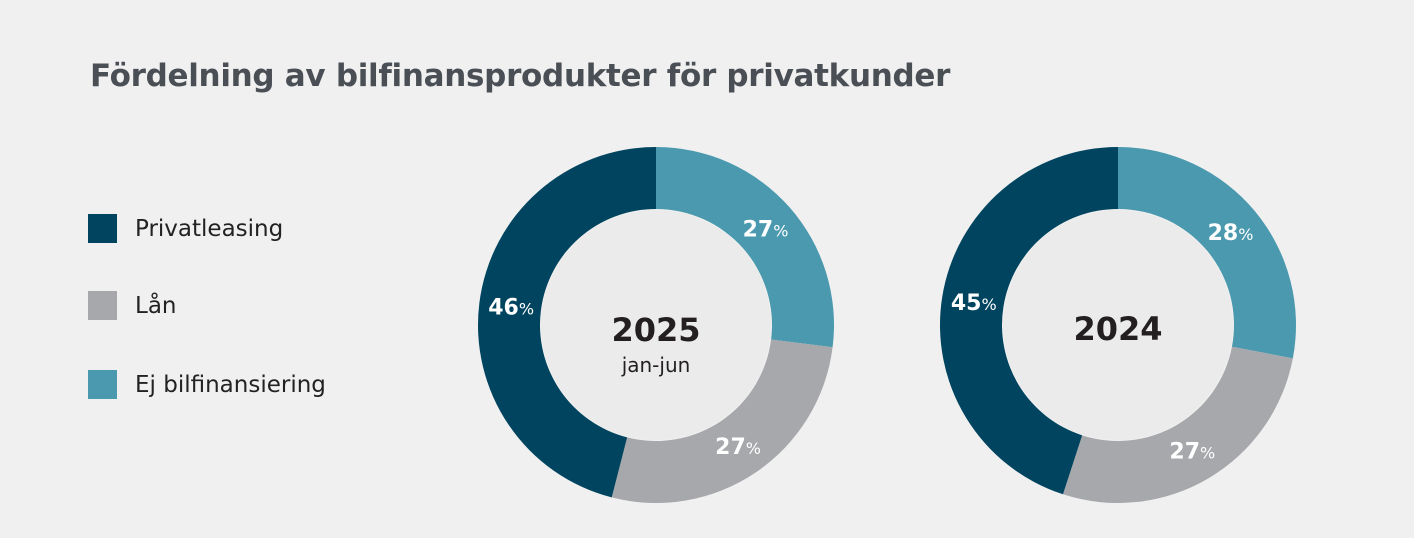 Image resolution: width=1414 pixels, height=538 pixels. What do you see at coordinates (230, 384) in the screenshot?
I see `legend-label: Ej bilfinansiering` at bounding box center [230, 384].